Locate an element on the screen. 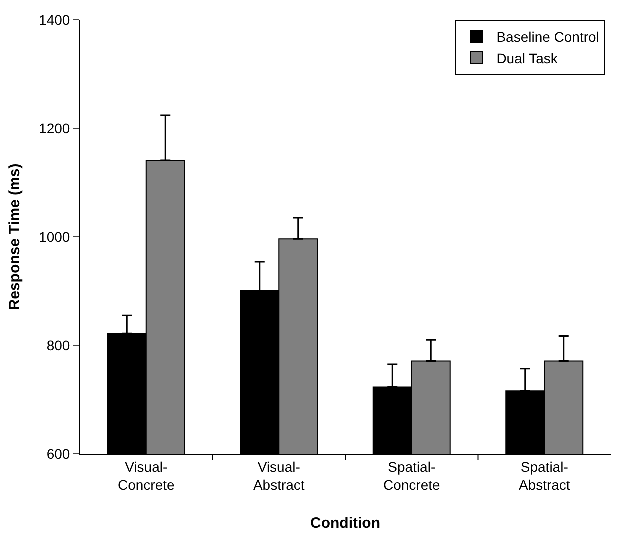 This screenshot has width=626, height=554. y-tick-label: 1200 is located at coordinates (54, 128).